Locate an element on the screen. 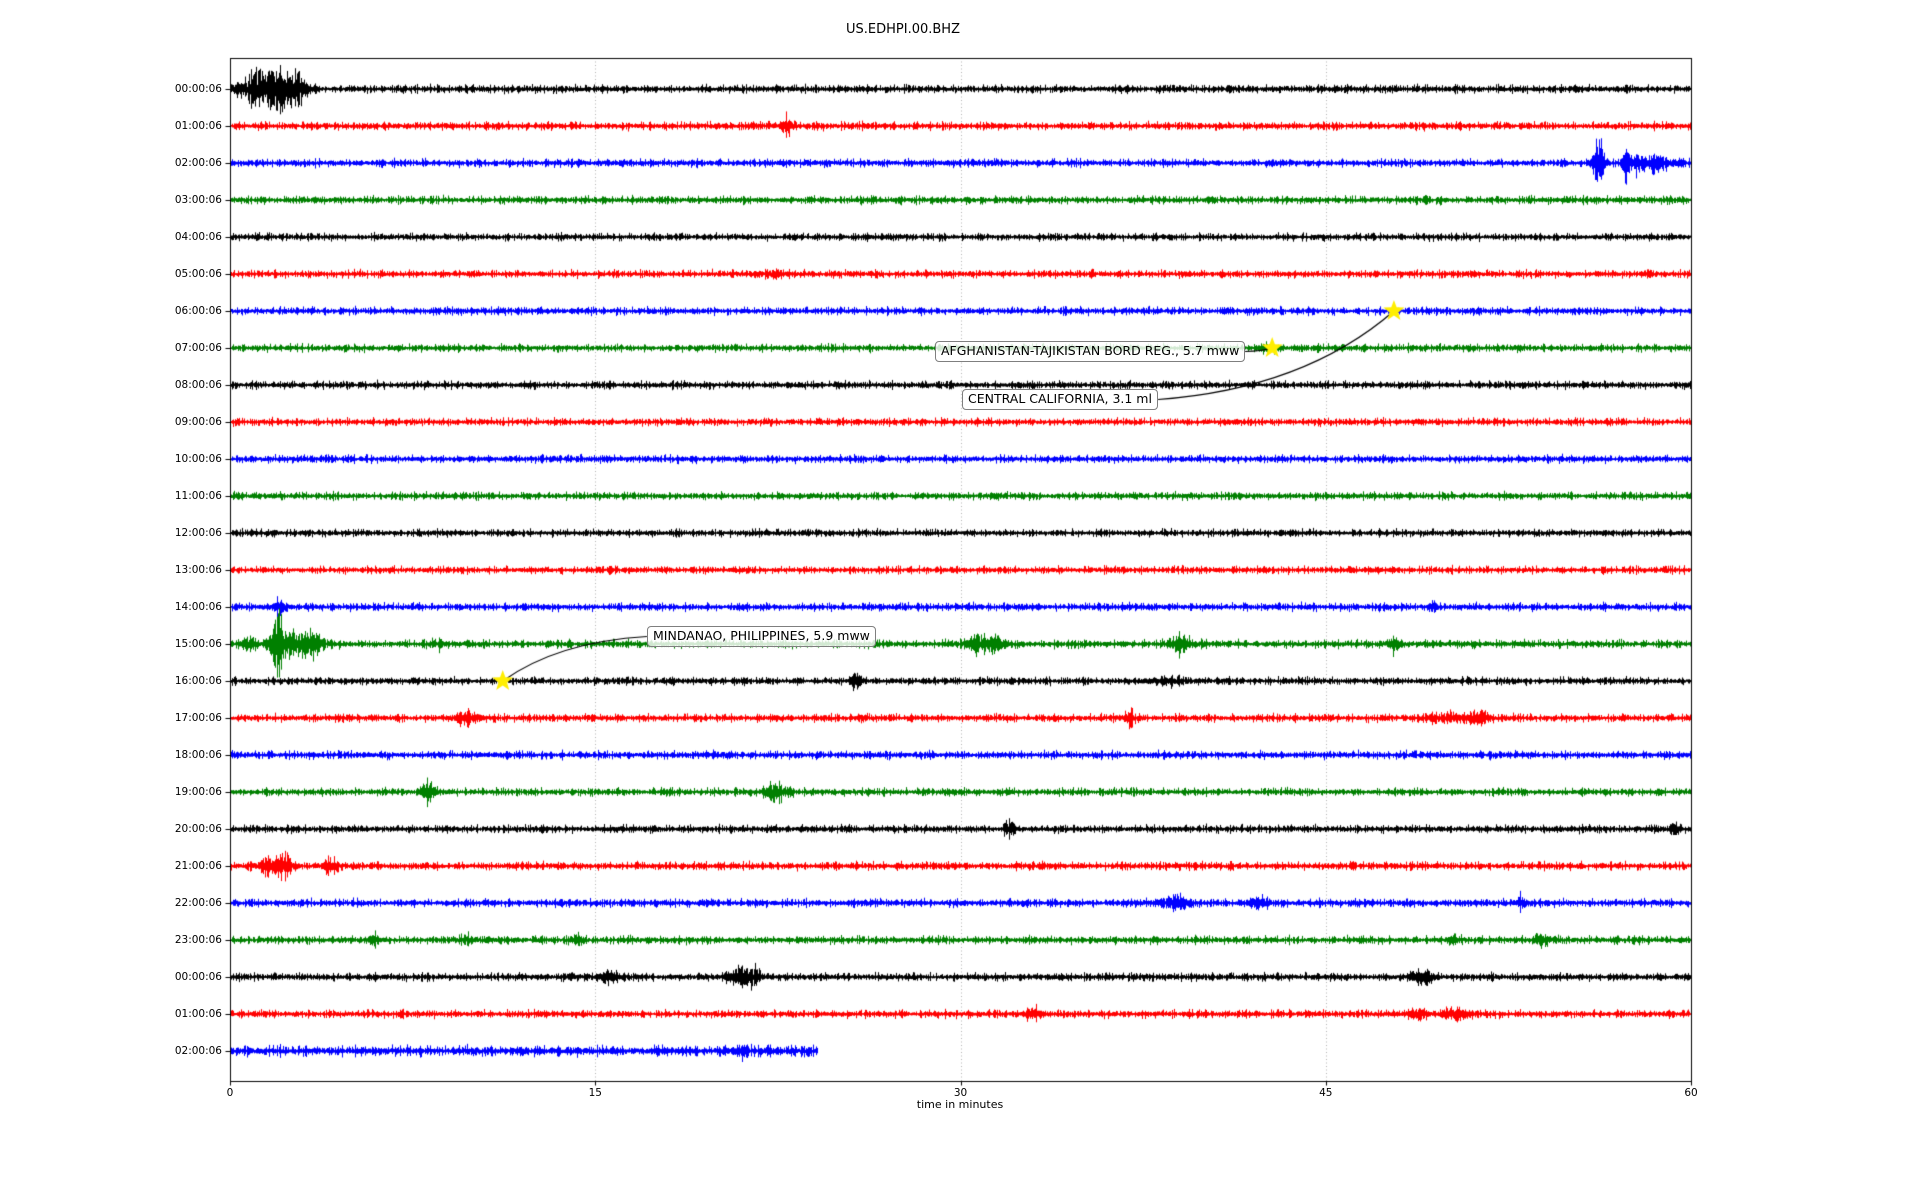 The image size is (1920, 1200). y-axis-label: 22:00:06 is located at coordinates (198, 903).